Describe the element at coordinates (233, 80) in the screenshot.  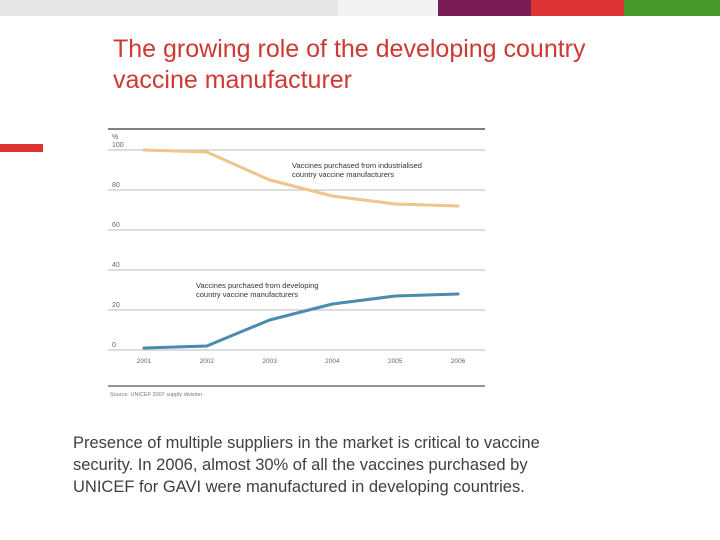
I see `slide-title-line-2: vaccine manufacturer` at that location.